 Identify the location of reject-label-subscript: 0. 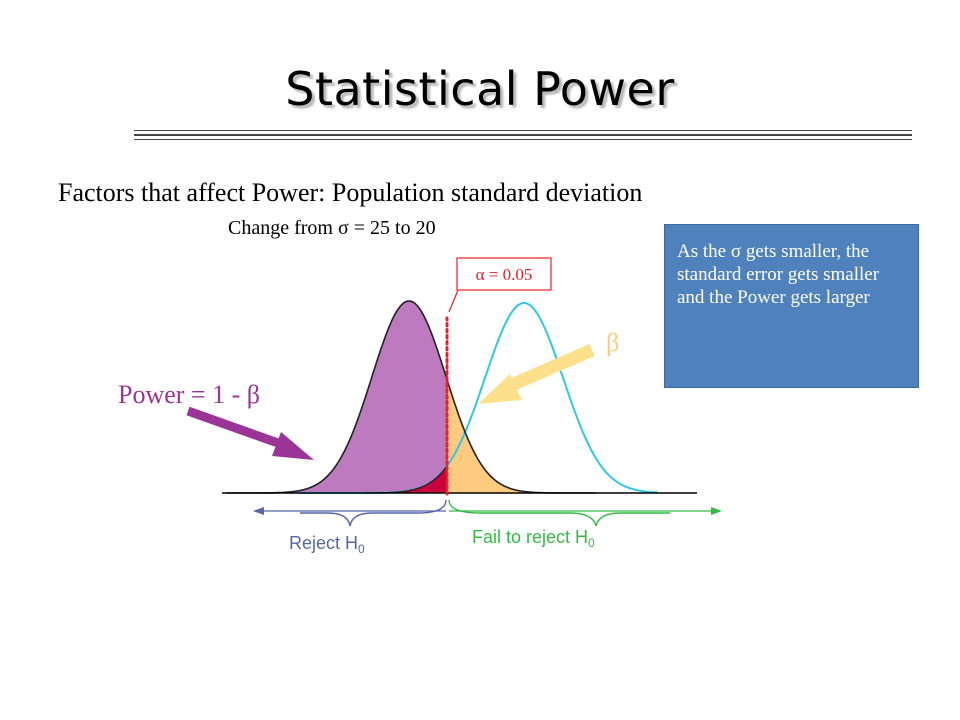
(361, 549).